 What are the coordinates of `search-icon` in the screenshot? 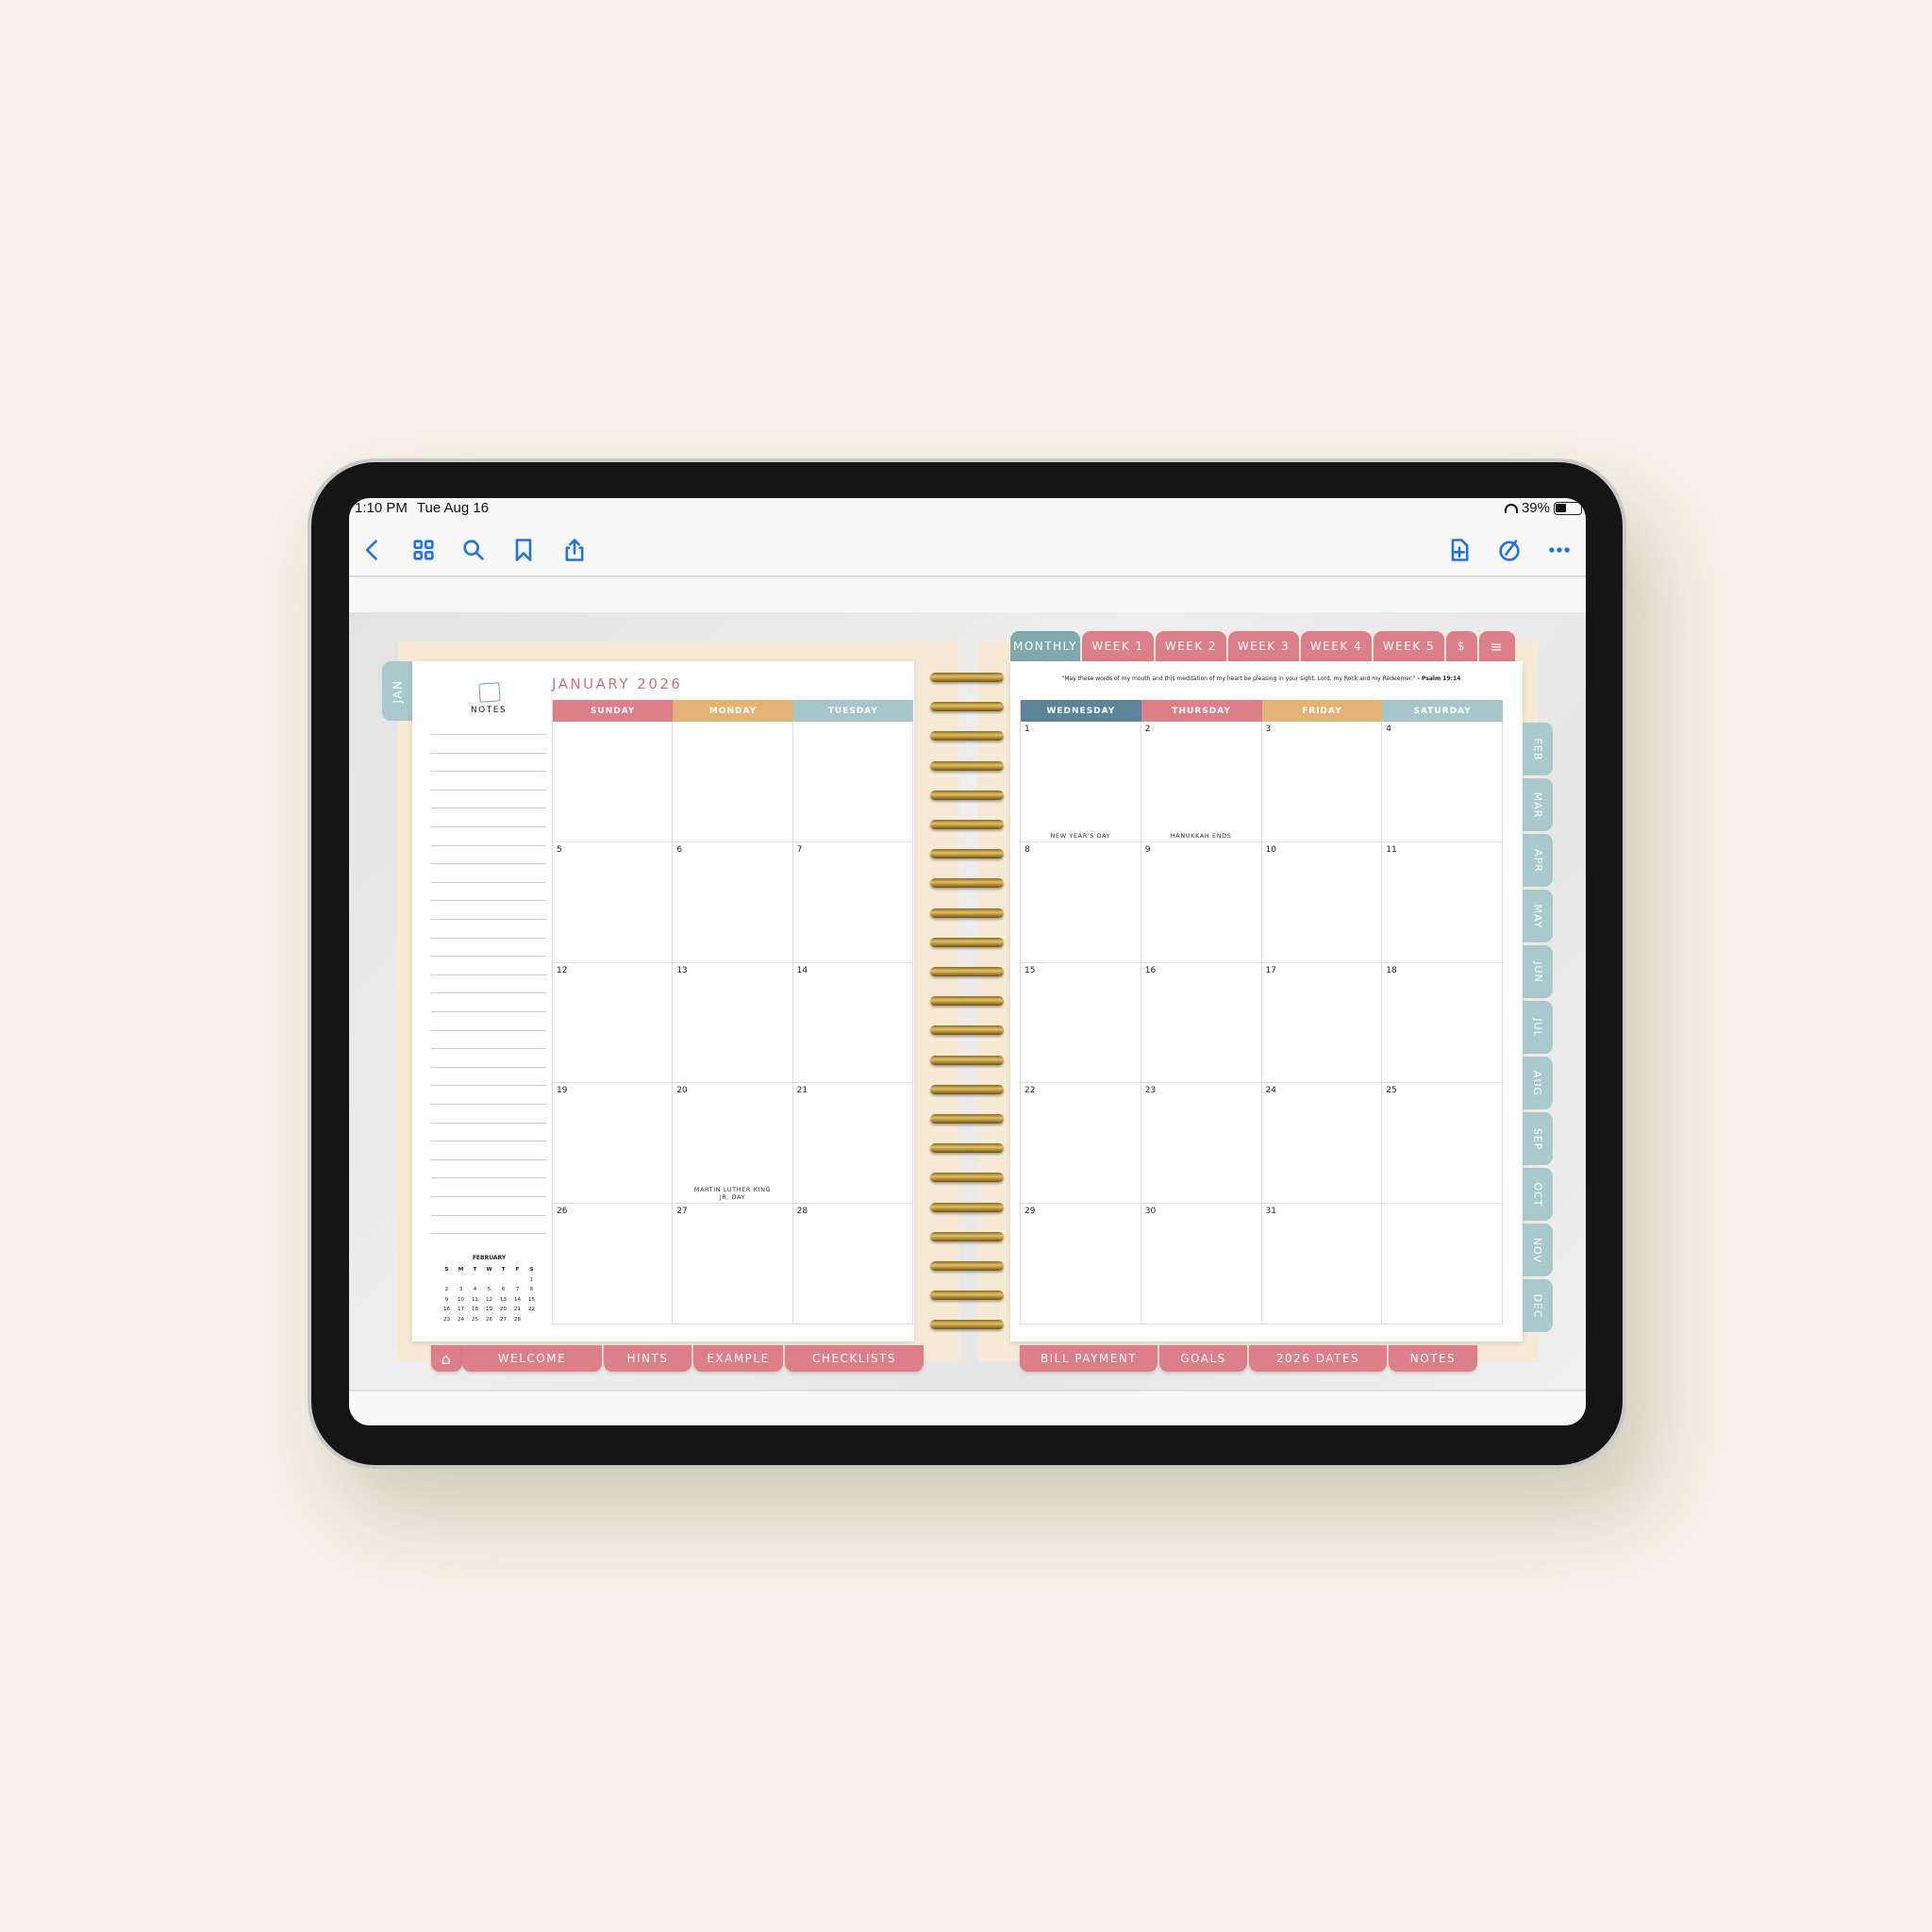 It's located at (474, 550).